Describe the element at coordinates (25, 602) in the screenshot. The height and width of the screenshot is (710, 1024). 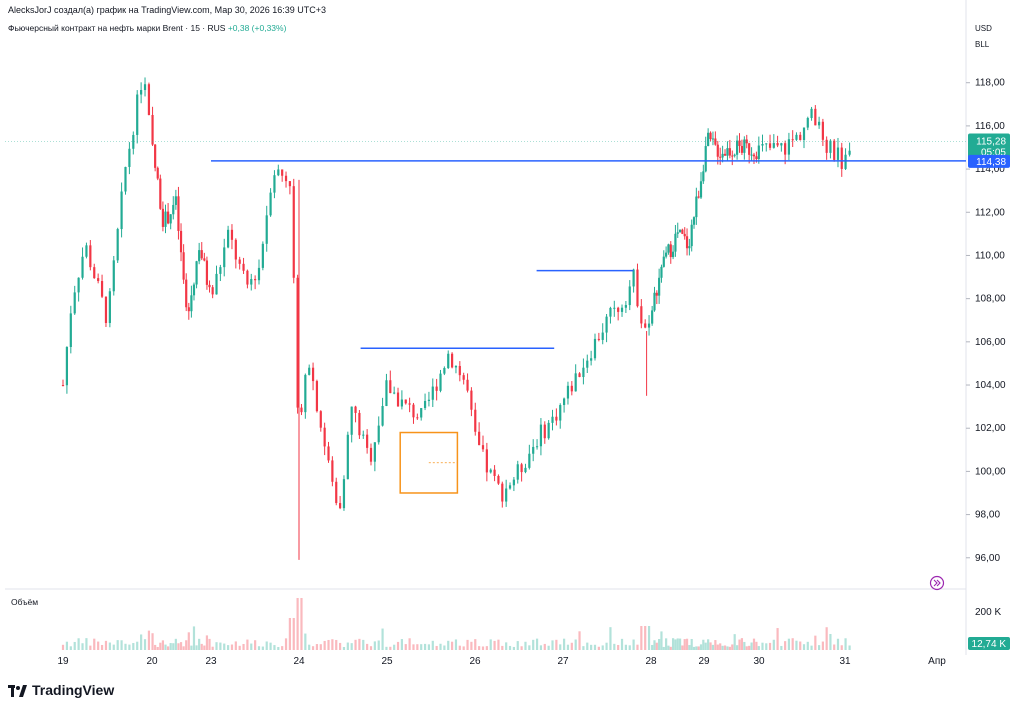
I see `volume-label: Объём` at that location.